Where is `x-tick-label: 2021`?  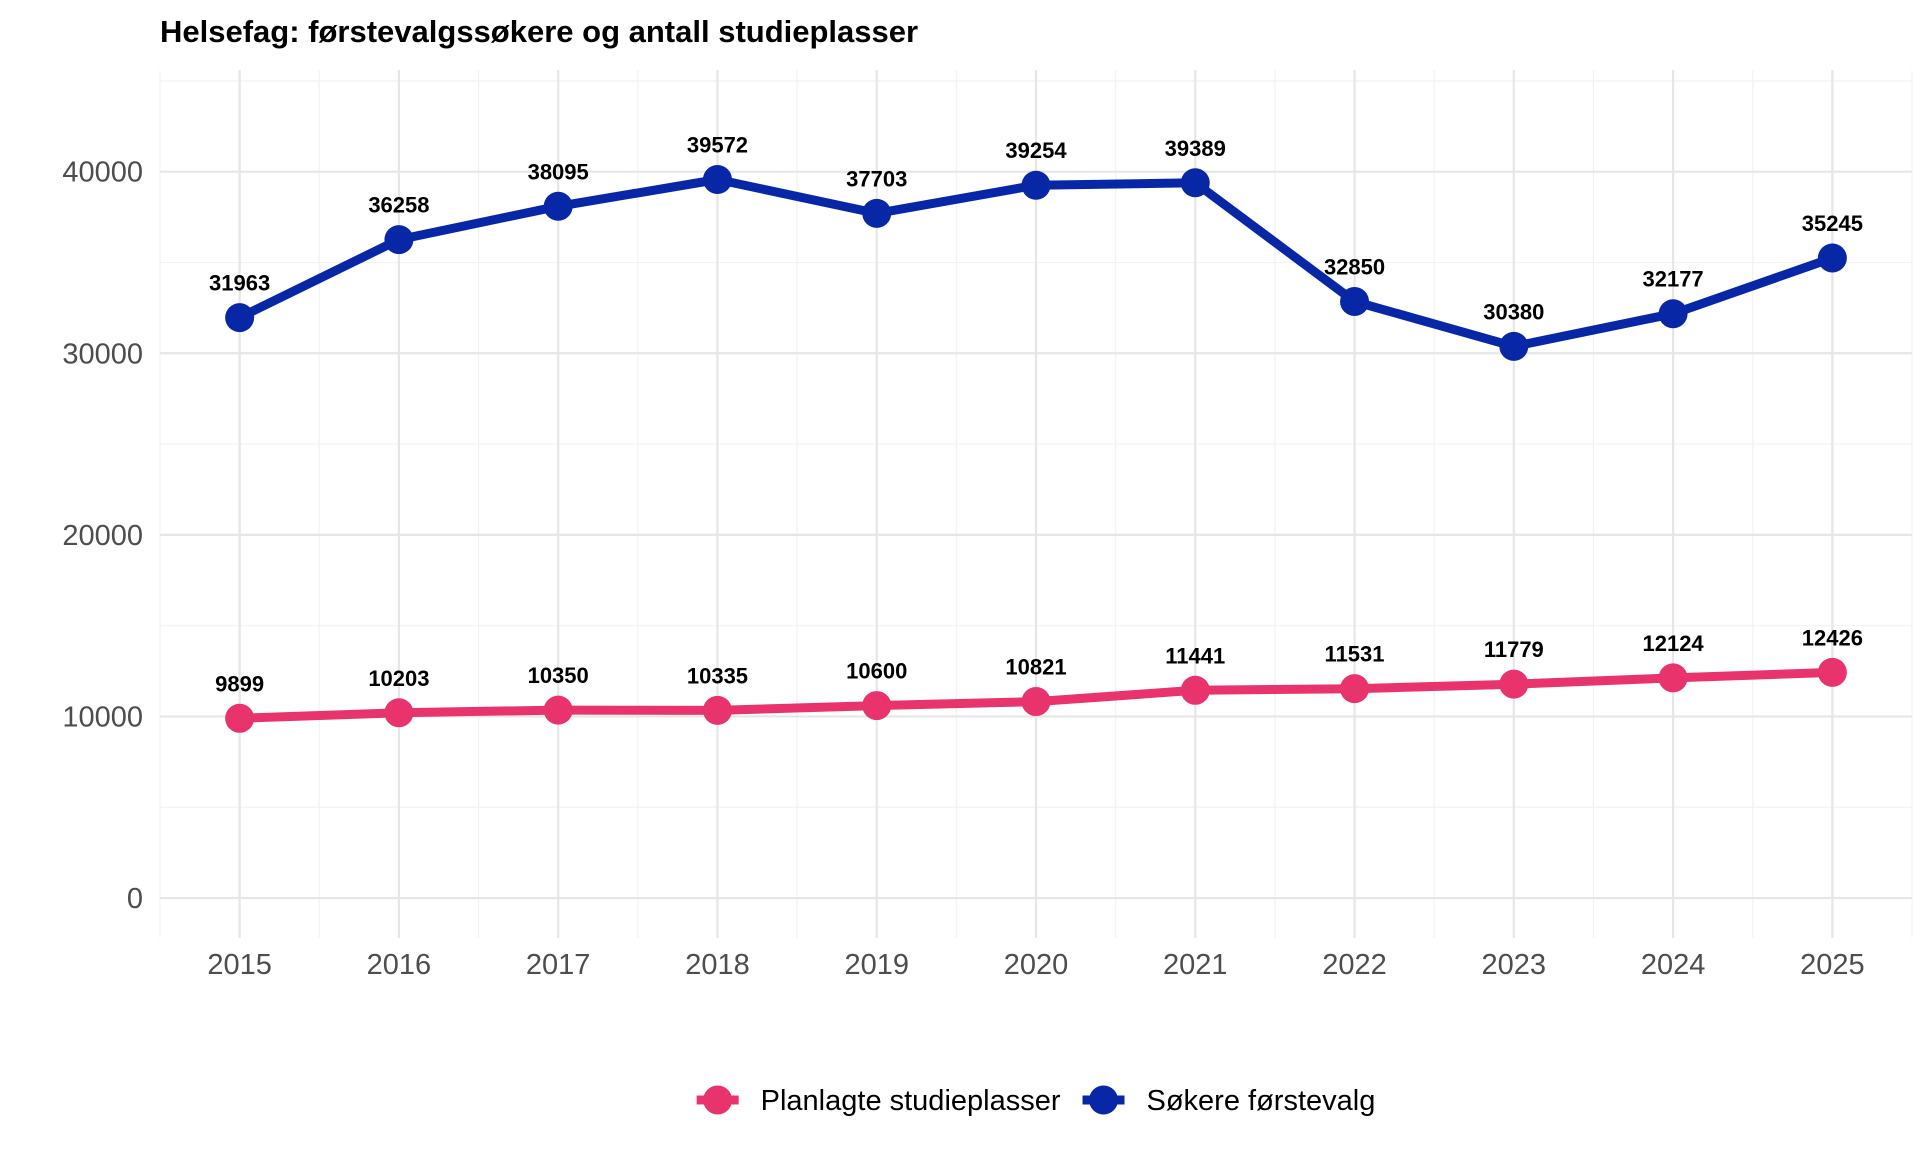 x-tick-label: 2021 is located at coordinates (1195, 965).